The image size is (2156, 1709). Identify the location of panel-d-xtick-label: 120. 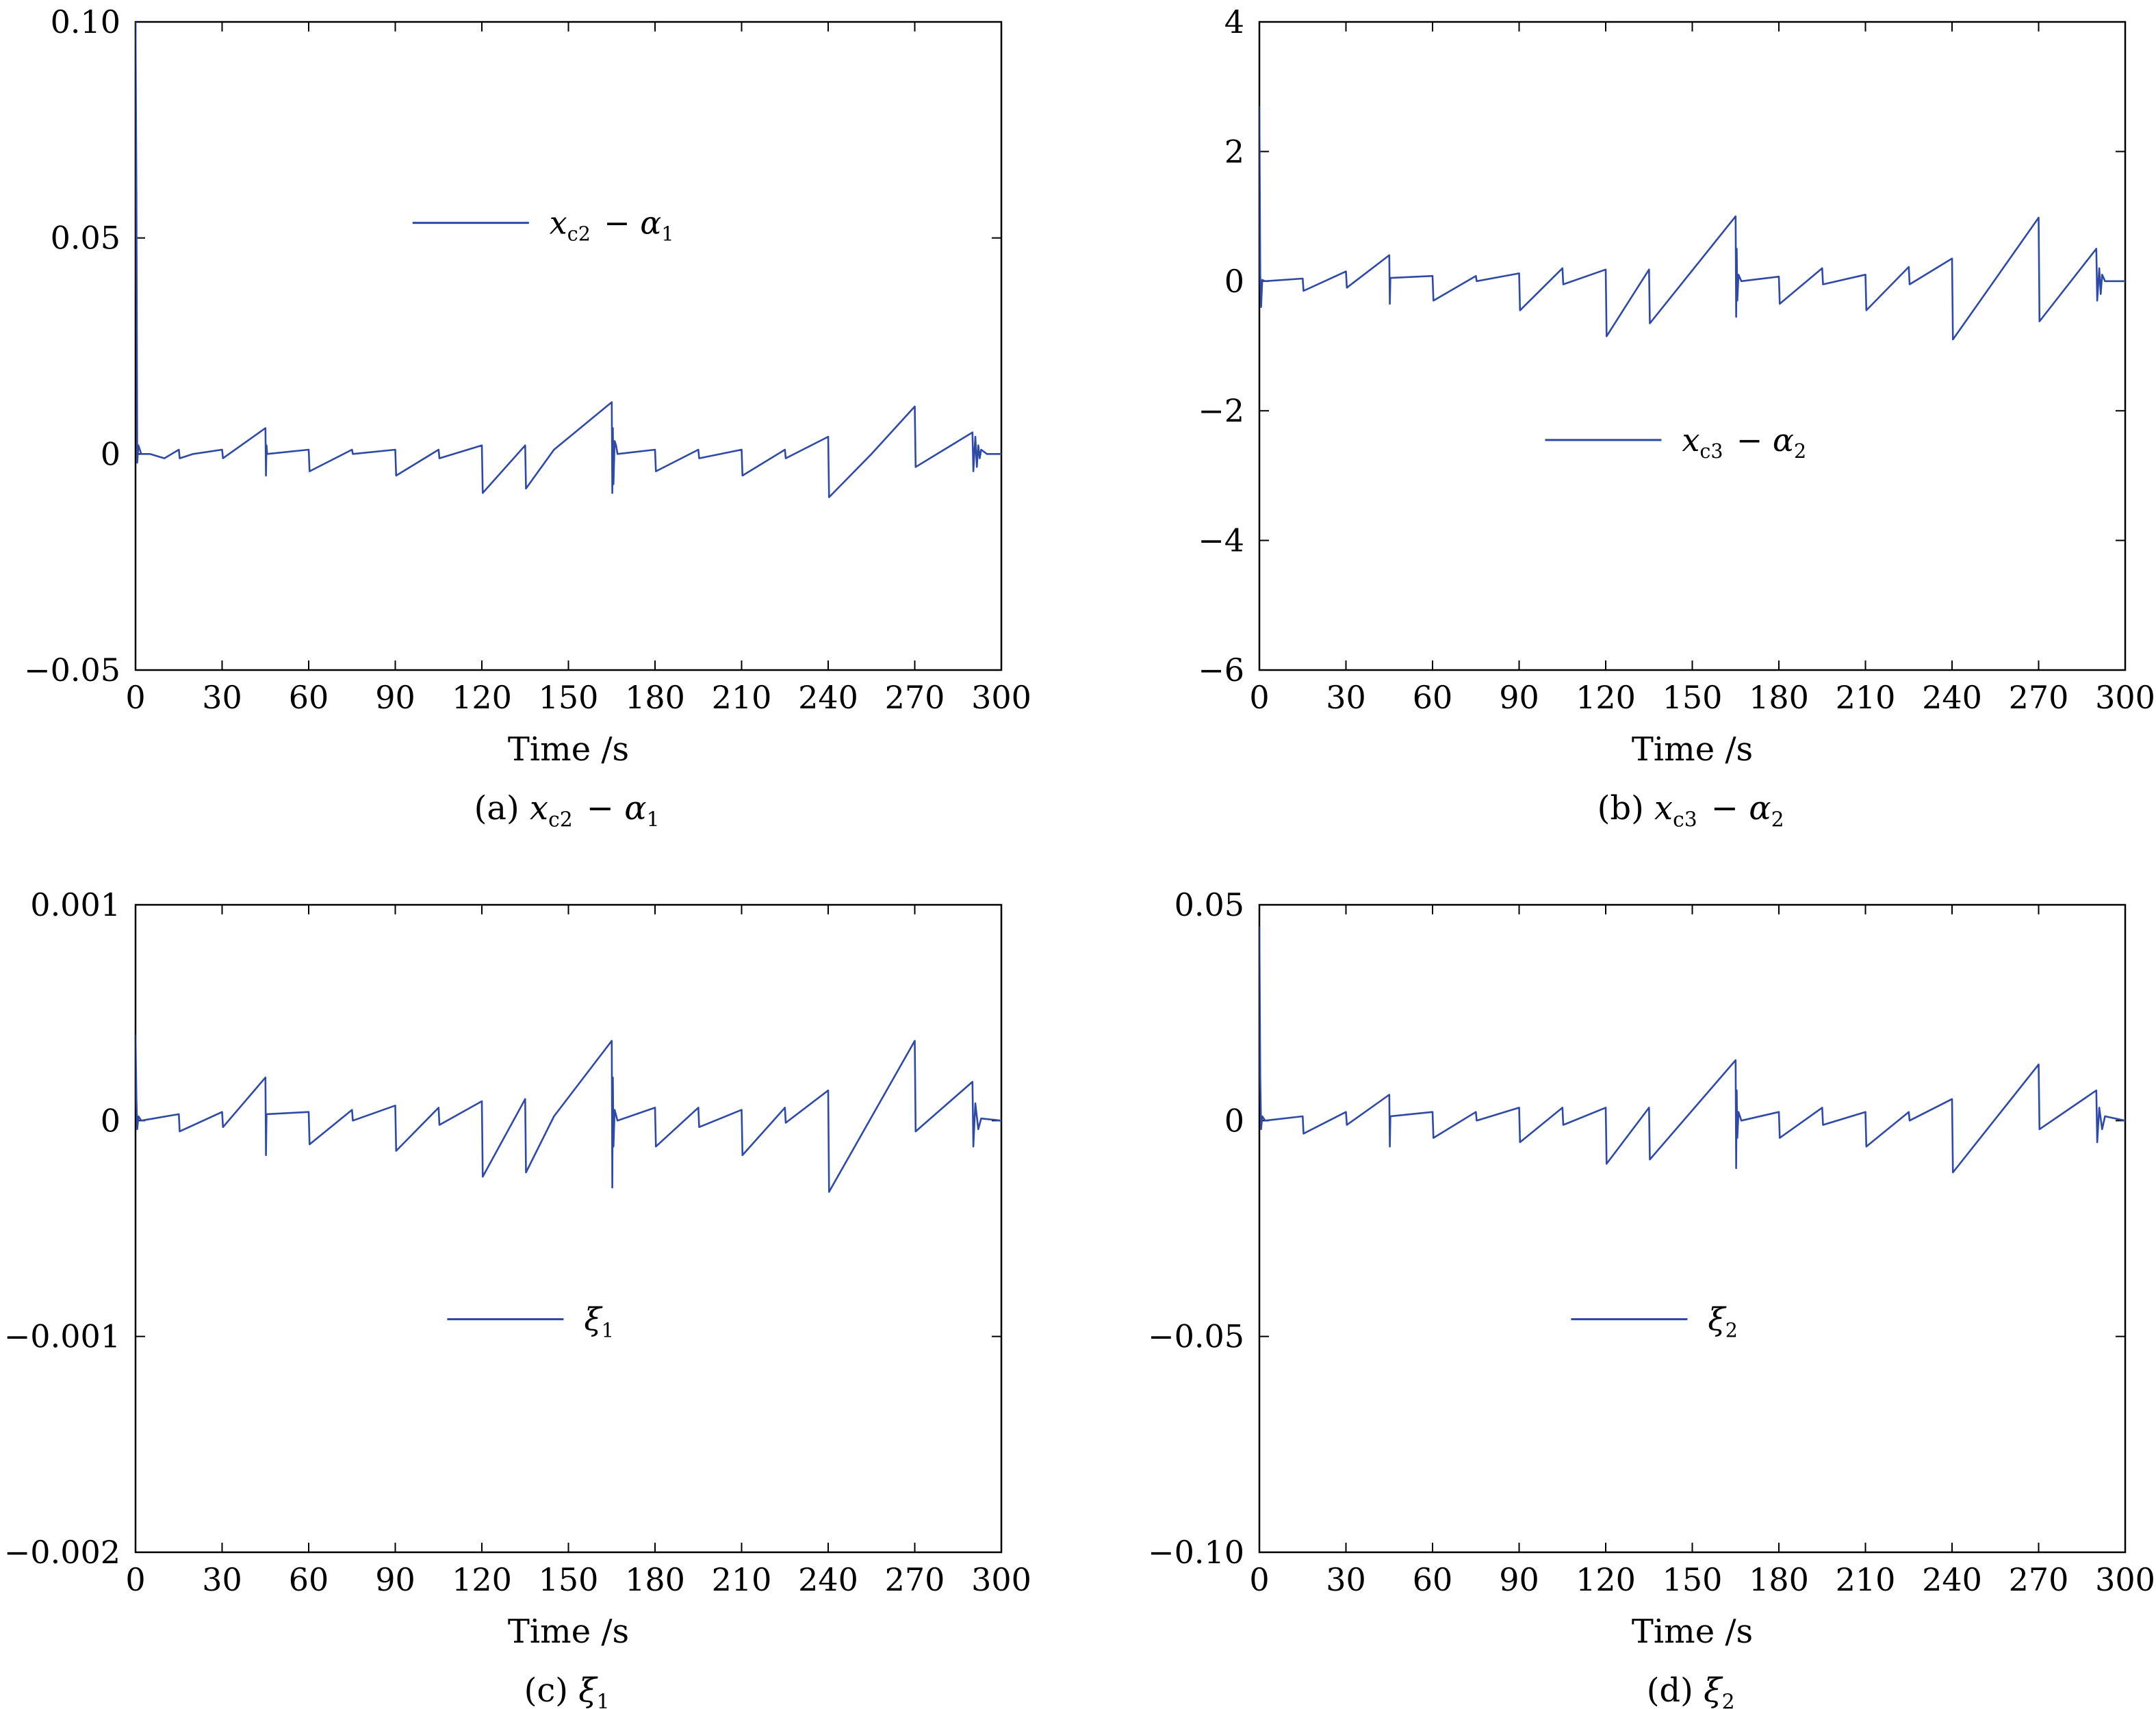
(1606, 1579).